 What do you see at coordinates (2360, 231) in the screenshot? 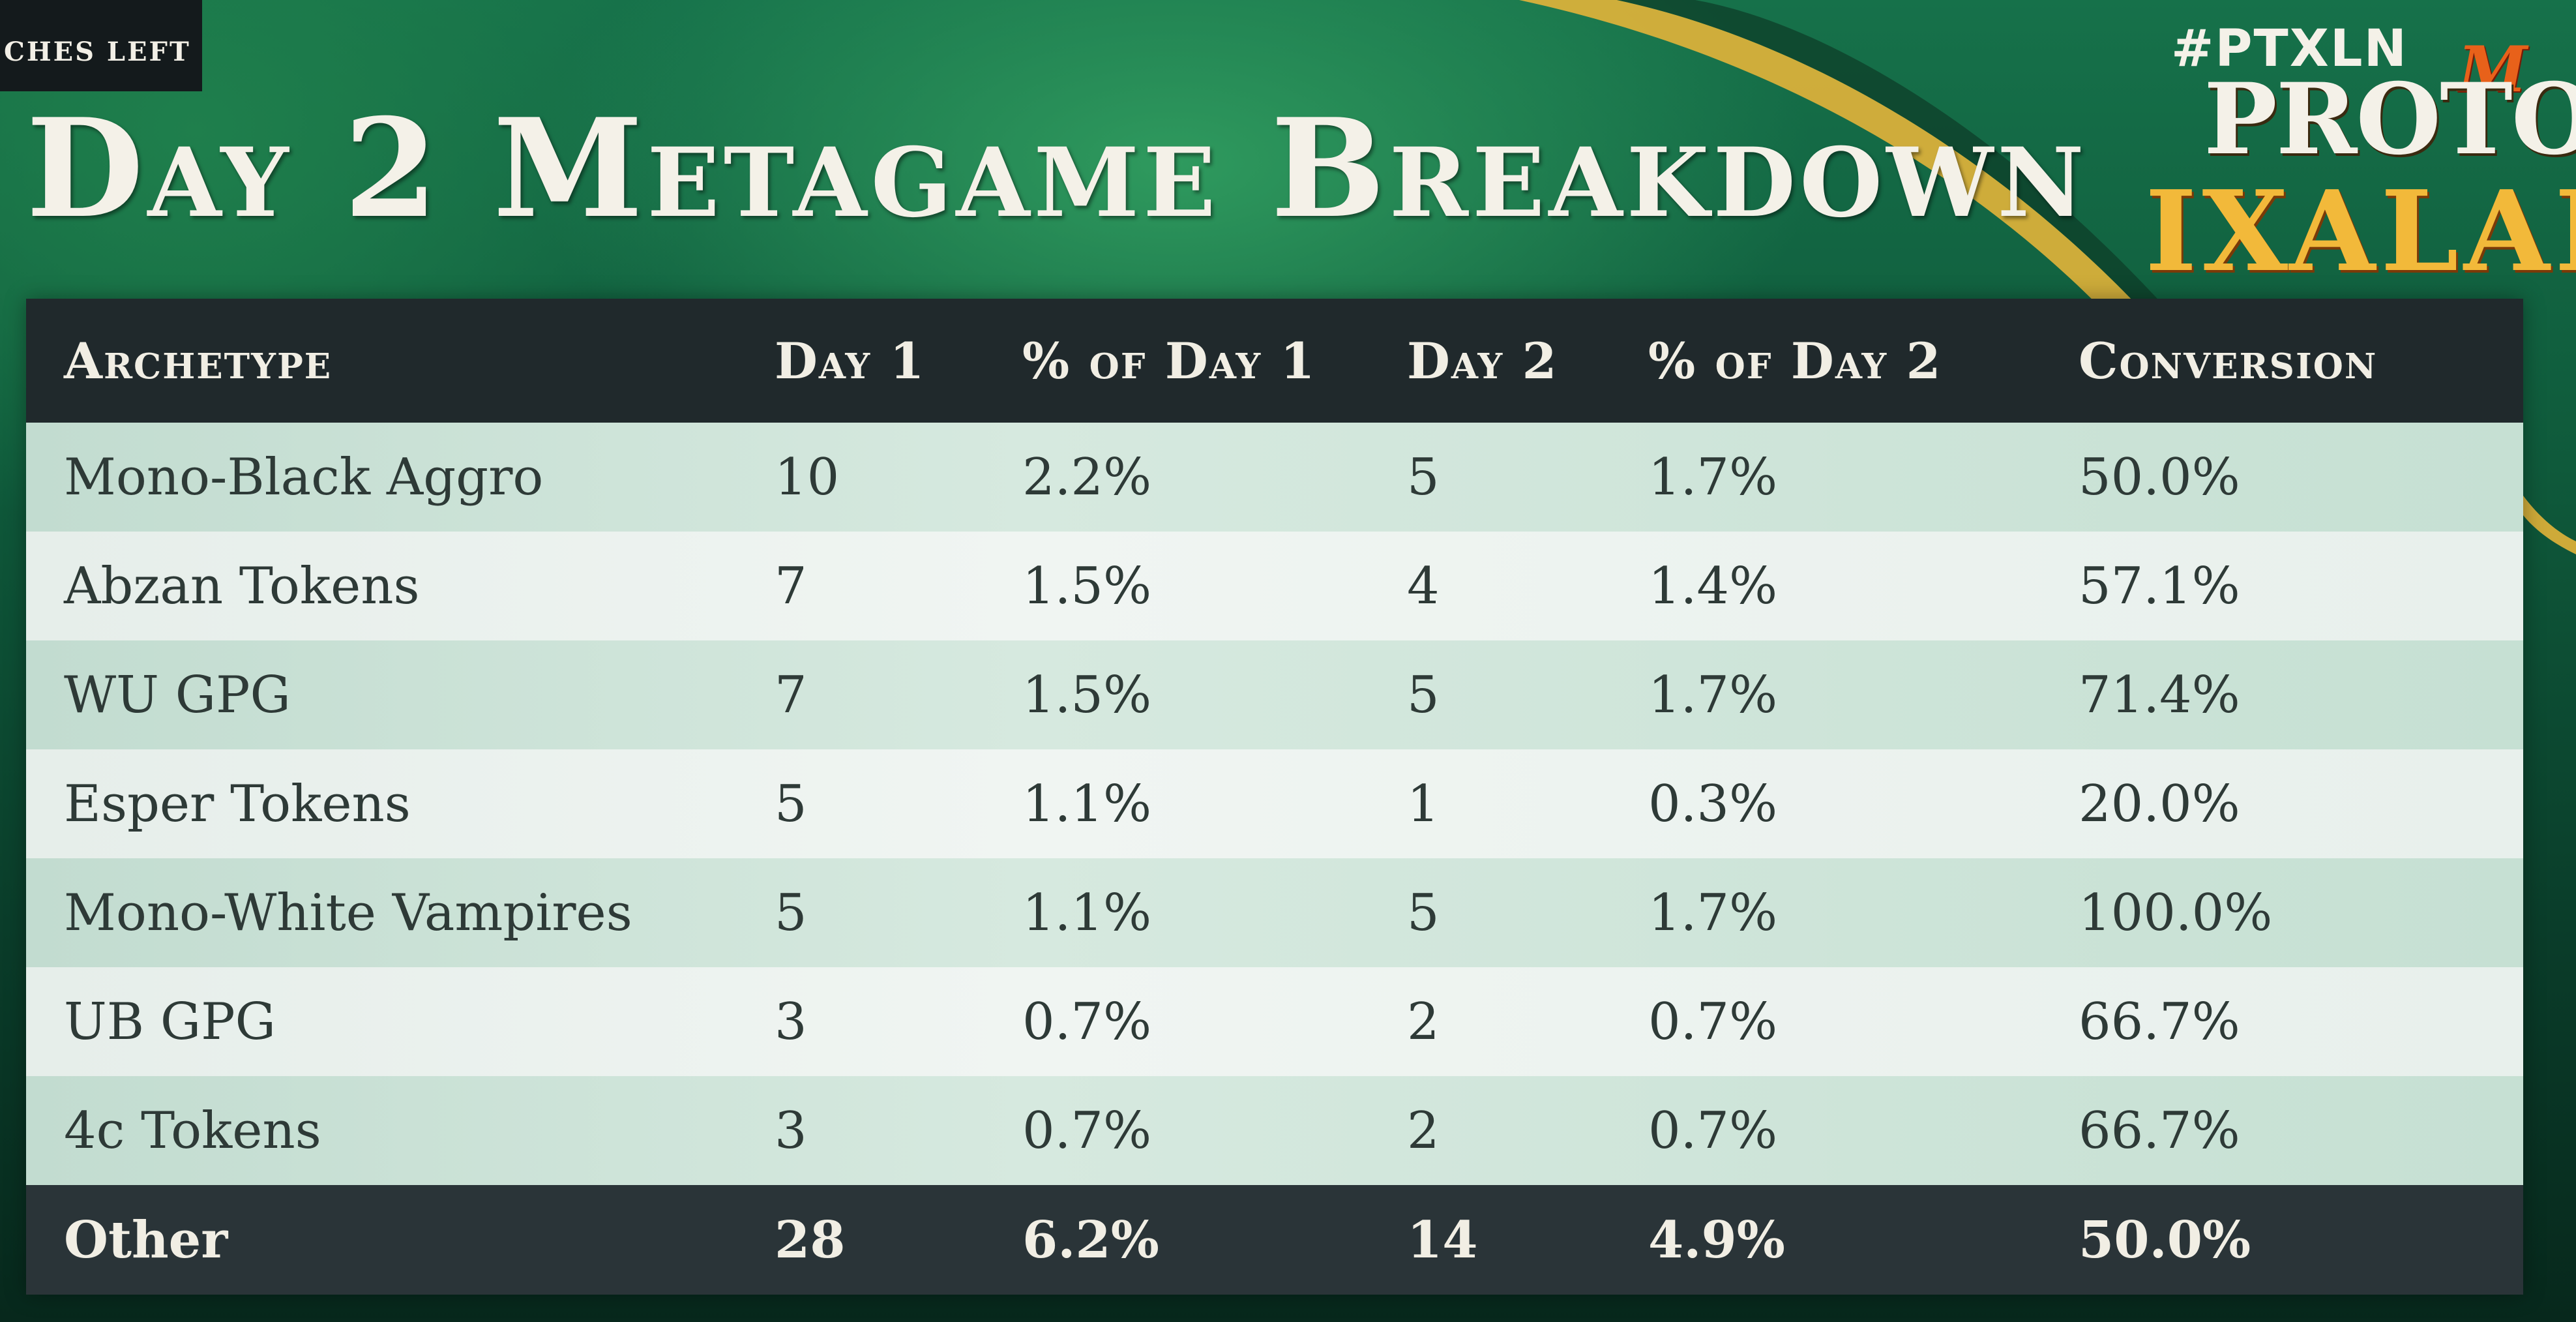
I see `ixalan-logo-text: IXALAN` at bounding box center [2360, 231].